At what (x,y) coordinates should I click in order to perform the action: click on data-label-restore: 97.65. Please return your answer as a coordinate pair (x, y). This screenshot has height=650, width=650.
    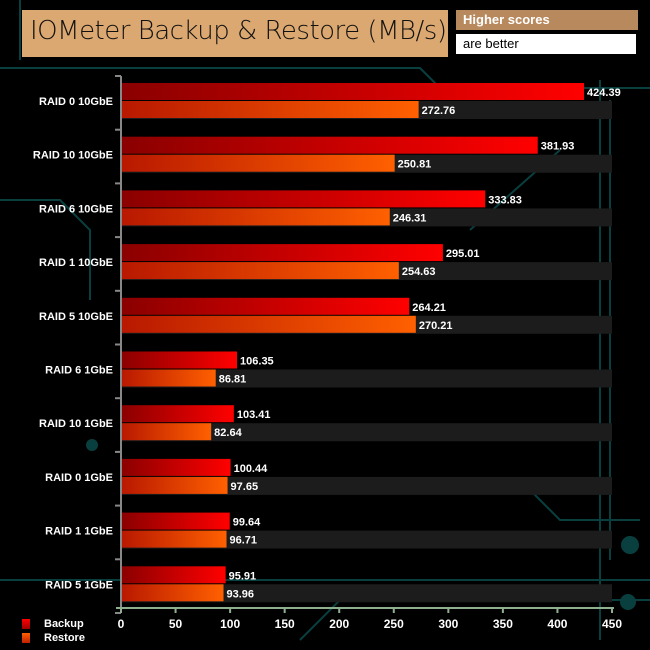
    Looking at the image, I should click on (245, 487).